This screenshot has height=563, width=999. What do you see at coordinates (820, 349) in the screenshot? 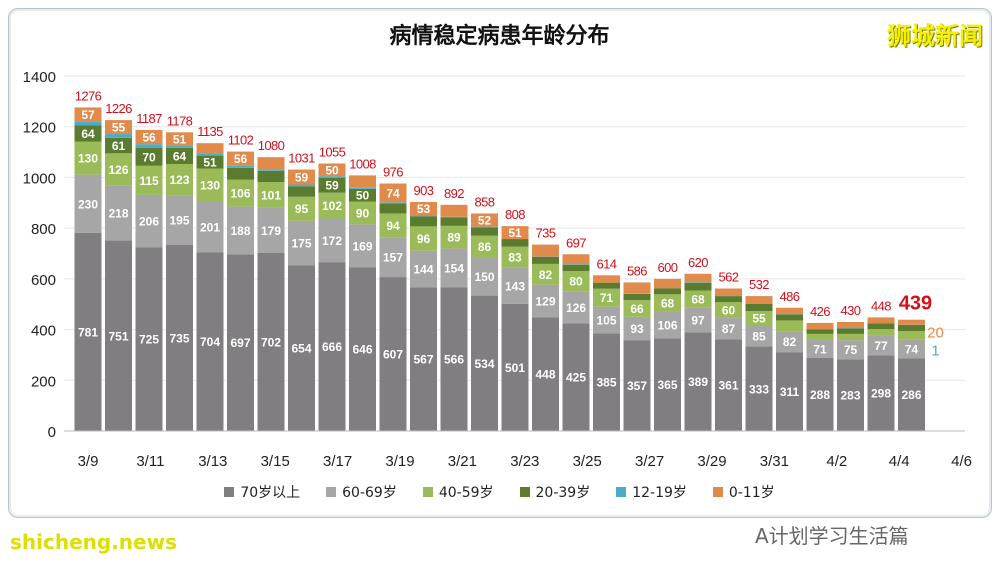
I see `data-label: 71` at bounding box center [820, 349].